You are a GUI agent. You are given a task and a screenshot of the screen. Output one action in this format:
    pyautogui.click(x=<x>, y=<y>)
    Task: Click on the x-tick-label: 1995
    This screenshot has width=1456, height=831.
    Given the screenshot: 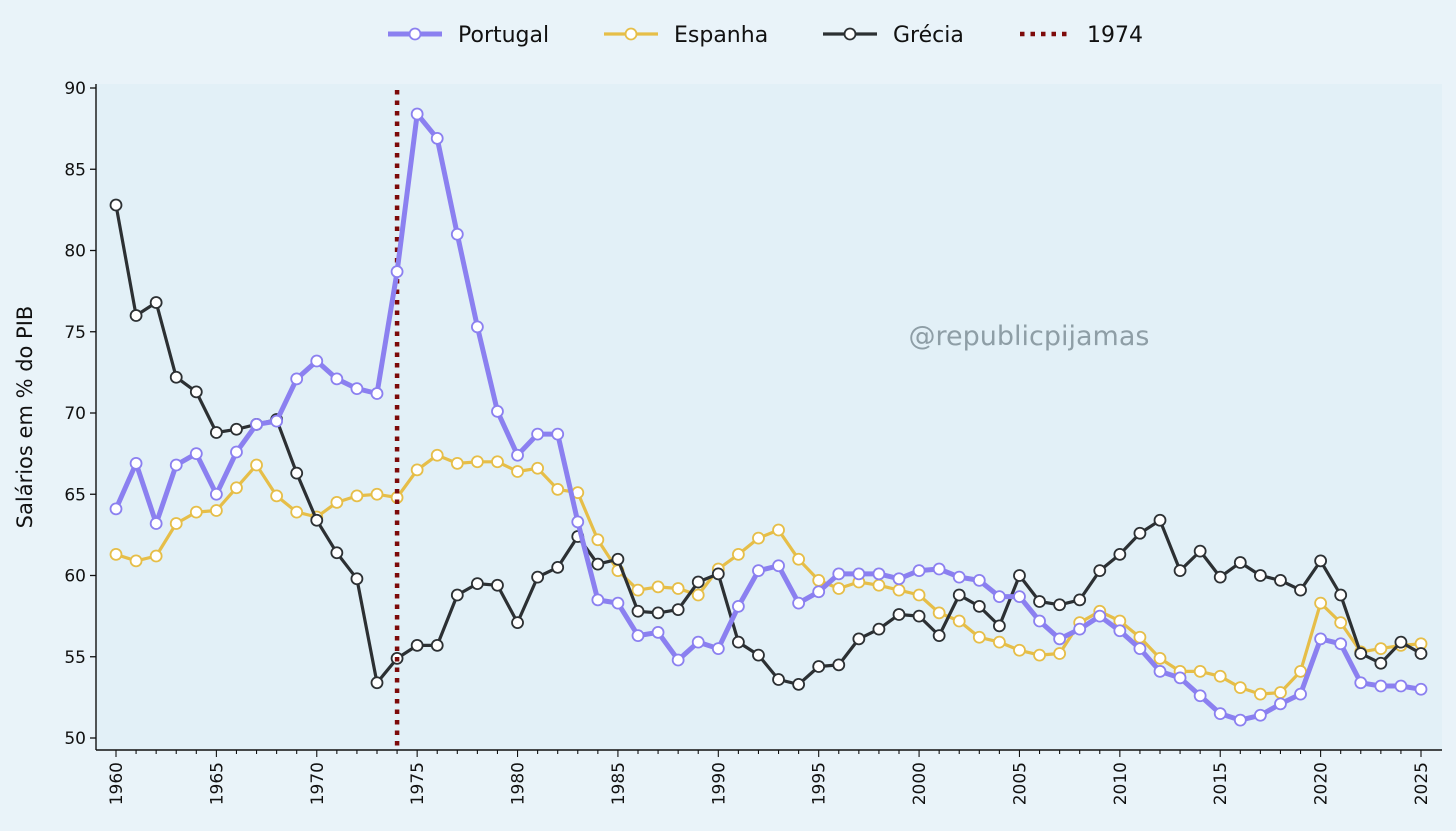 What is the action you would take?
    pyautogui.click(x=820, y=783)
    